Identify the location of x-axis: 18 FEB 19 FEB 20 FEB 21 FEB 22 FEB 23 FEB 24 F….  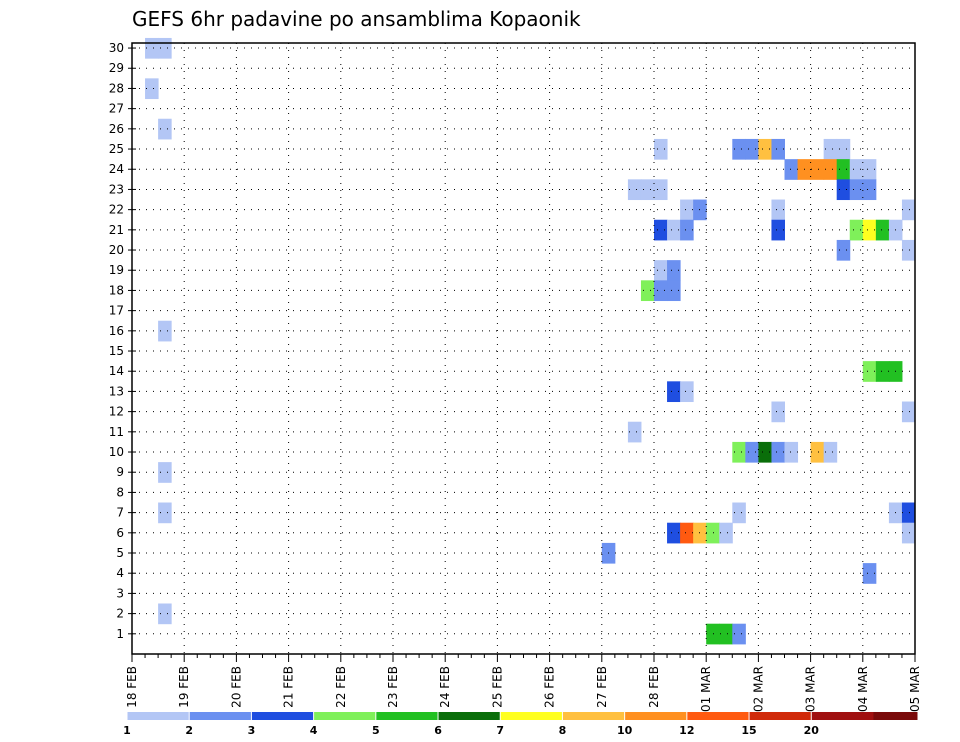
(523, 683).